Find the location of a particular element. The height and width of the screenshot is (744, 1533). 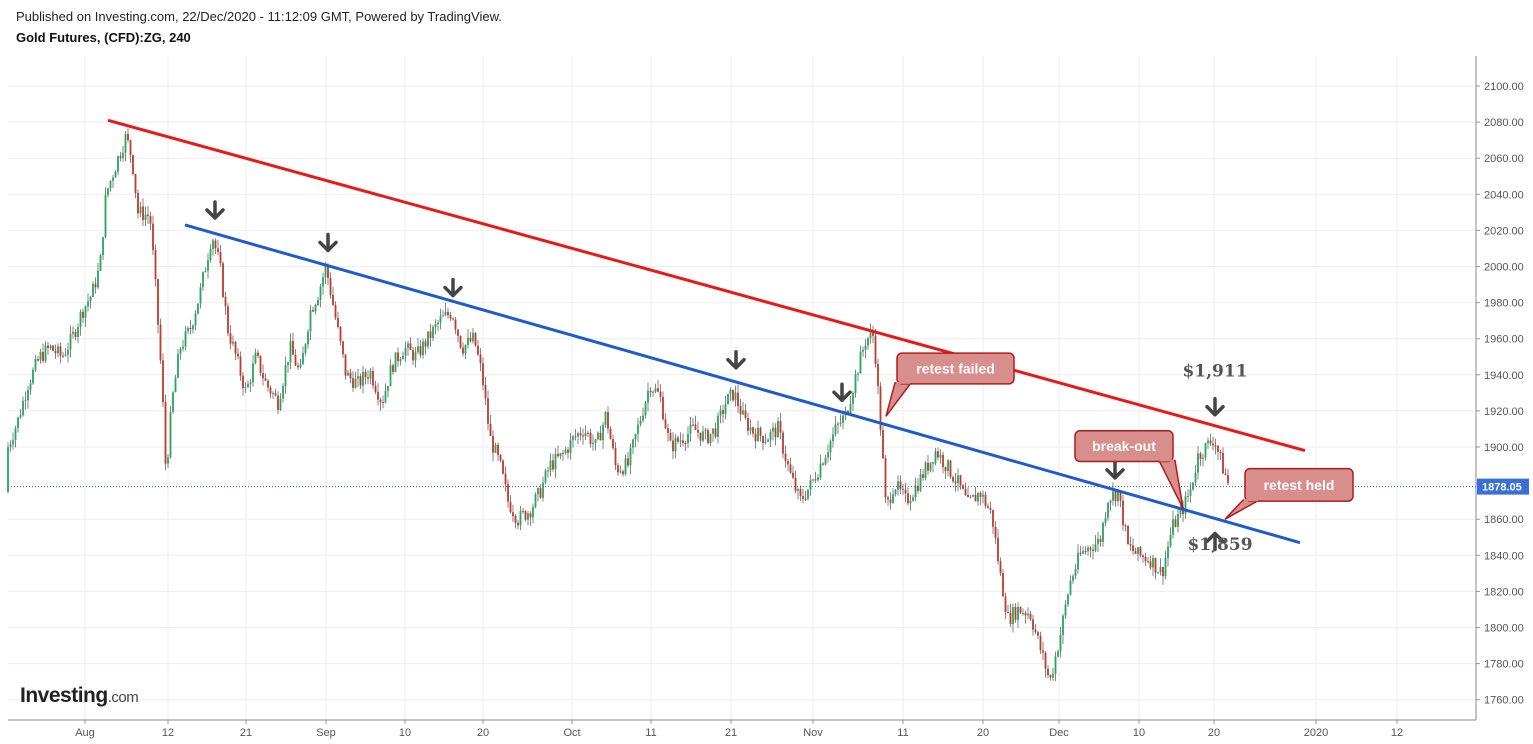

y-tick-label: 2040.00 is located at coordinates (1504, 195).